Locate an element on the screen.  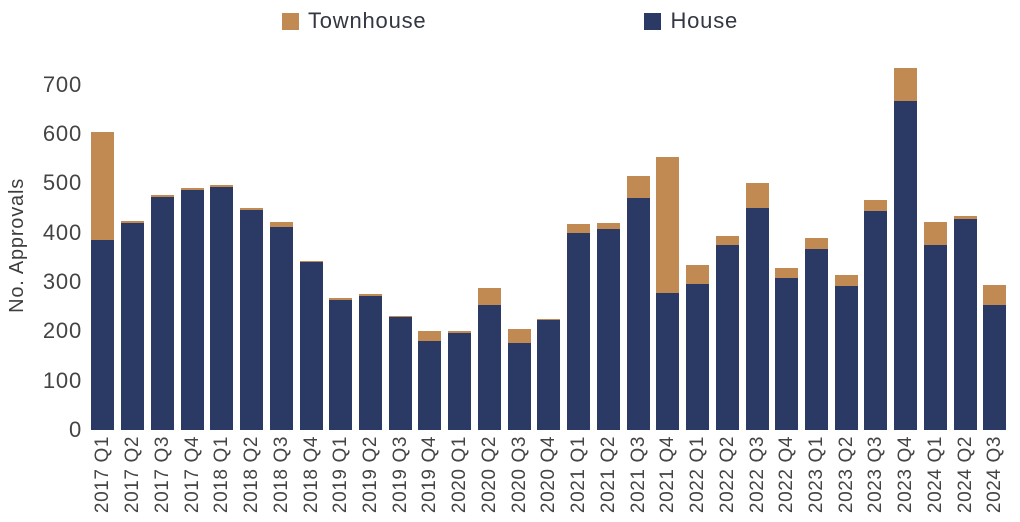
x-label-slot: 2021 Q4 is located at coordinates (668, 479).